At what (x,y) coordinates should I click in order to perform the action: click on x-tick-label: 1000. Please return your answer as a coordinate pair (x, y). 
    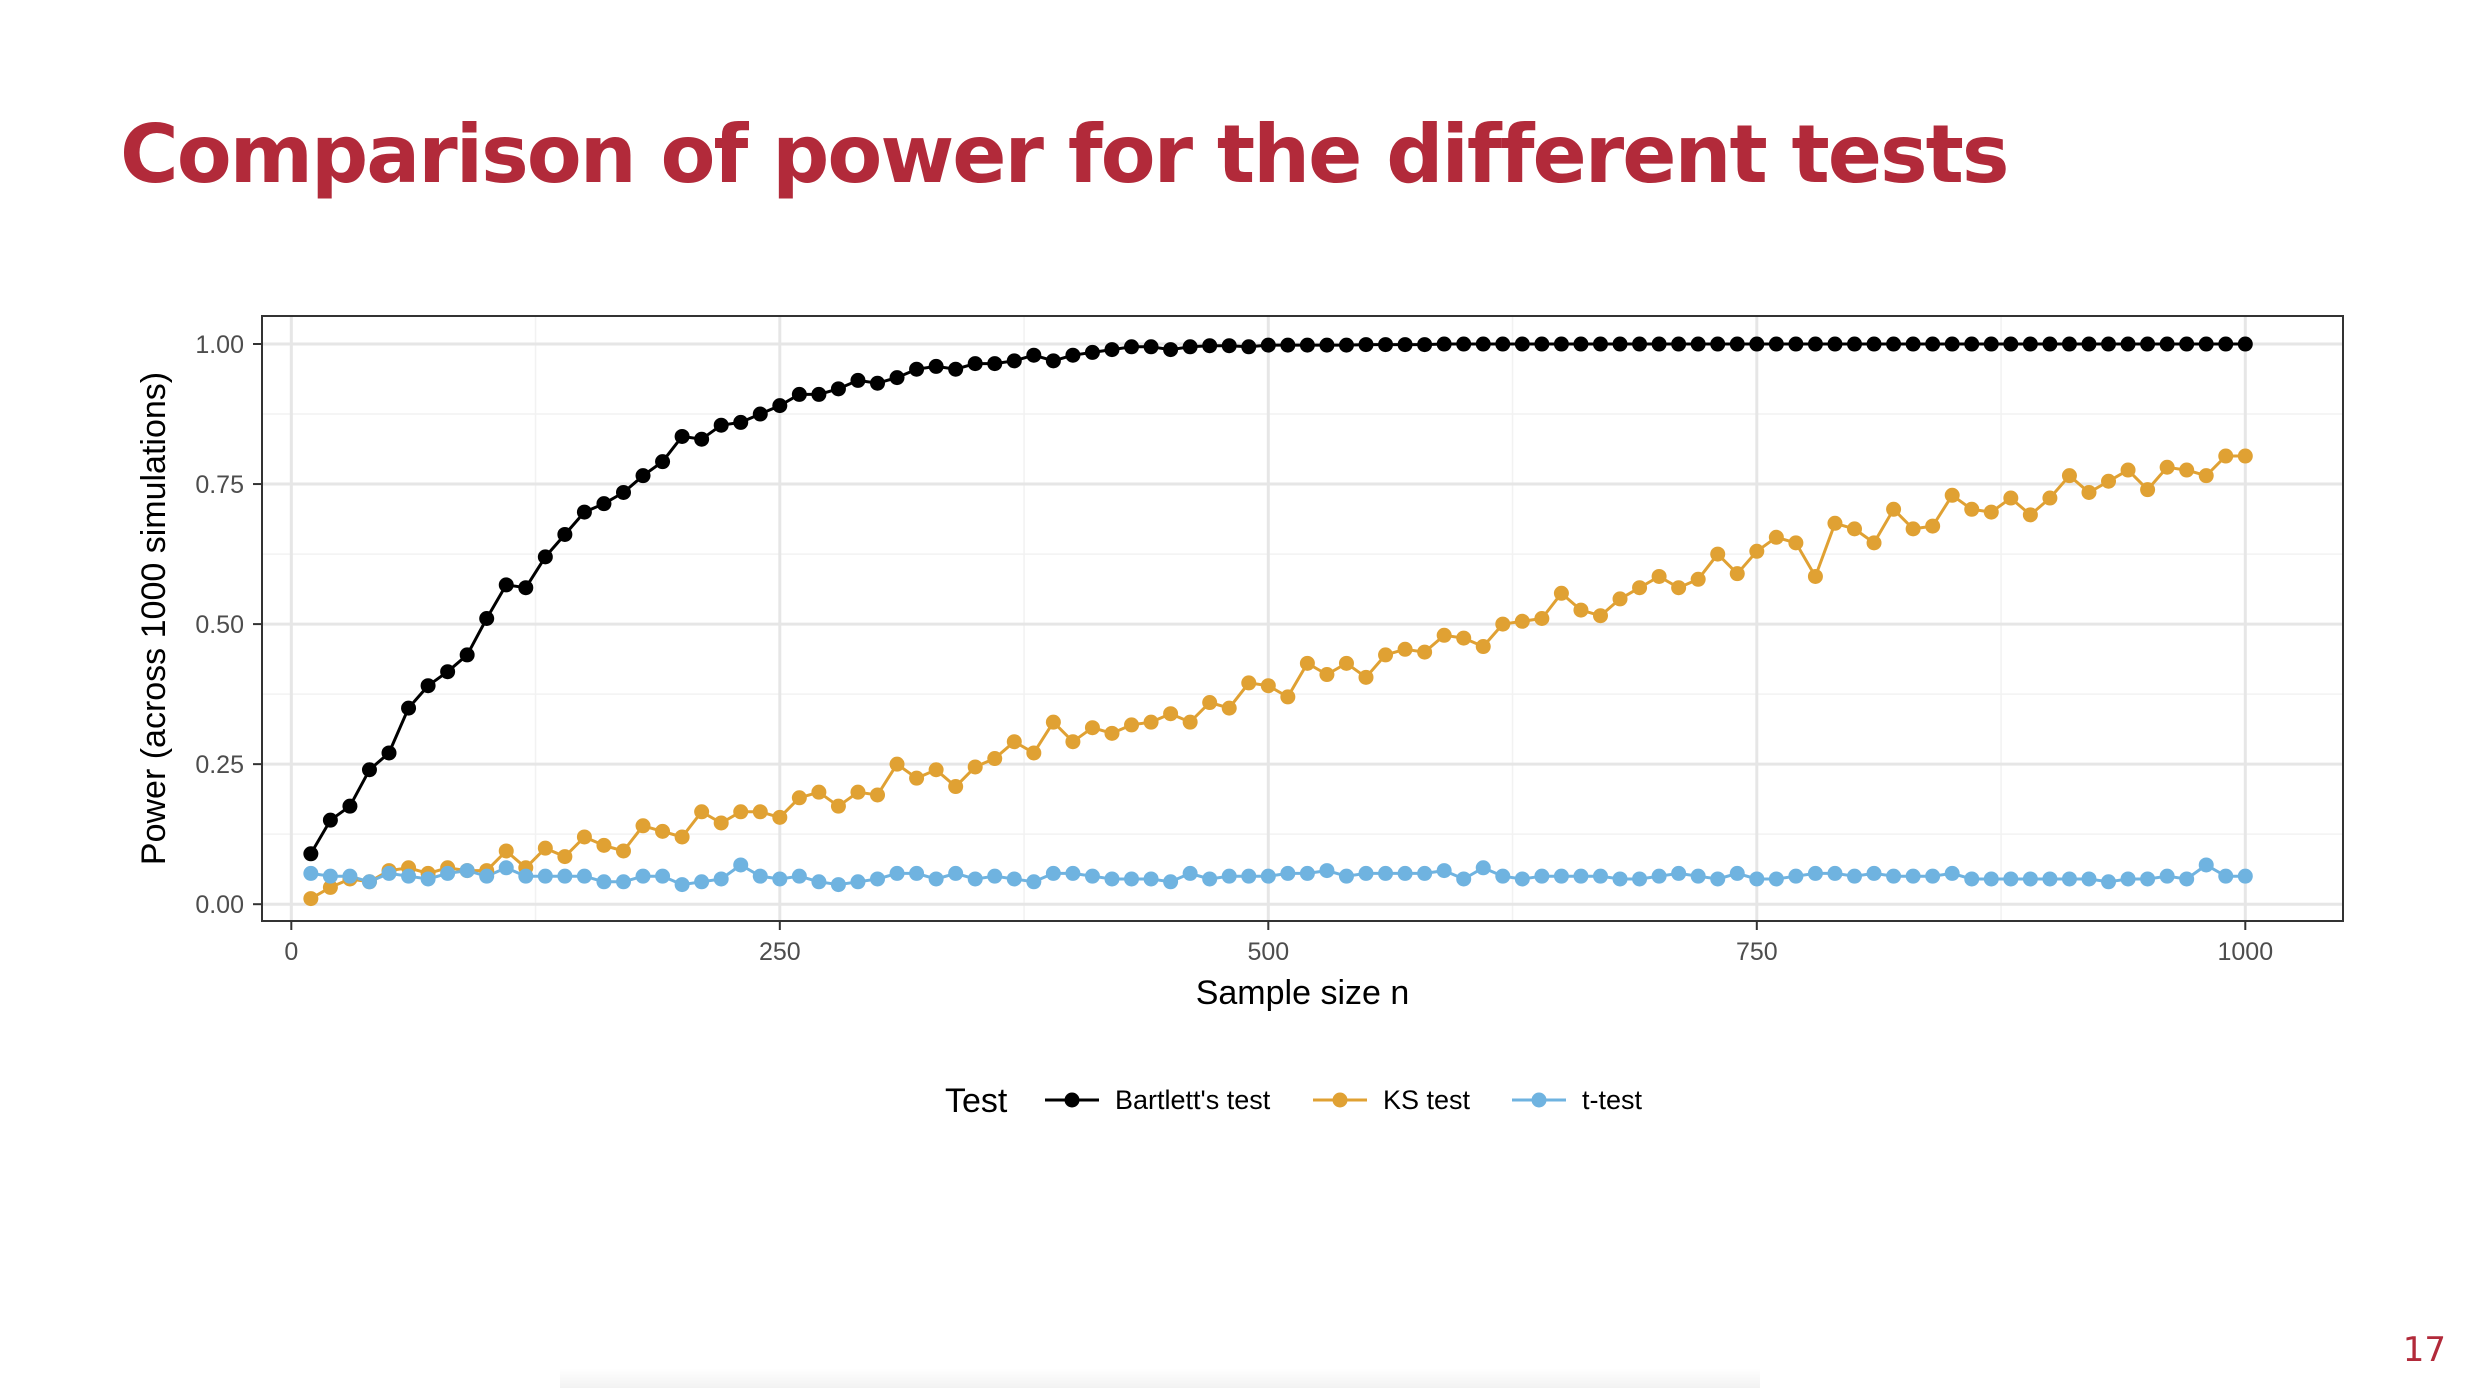
    Looking at the image, I should click on (2245, 952).